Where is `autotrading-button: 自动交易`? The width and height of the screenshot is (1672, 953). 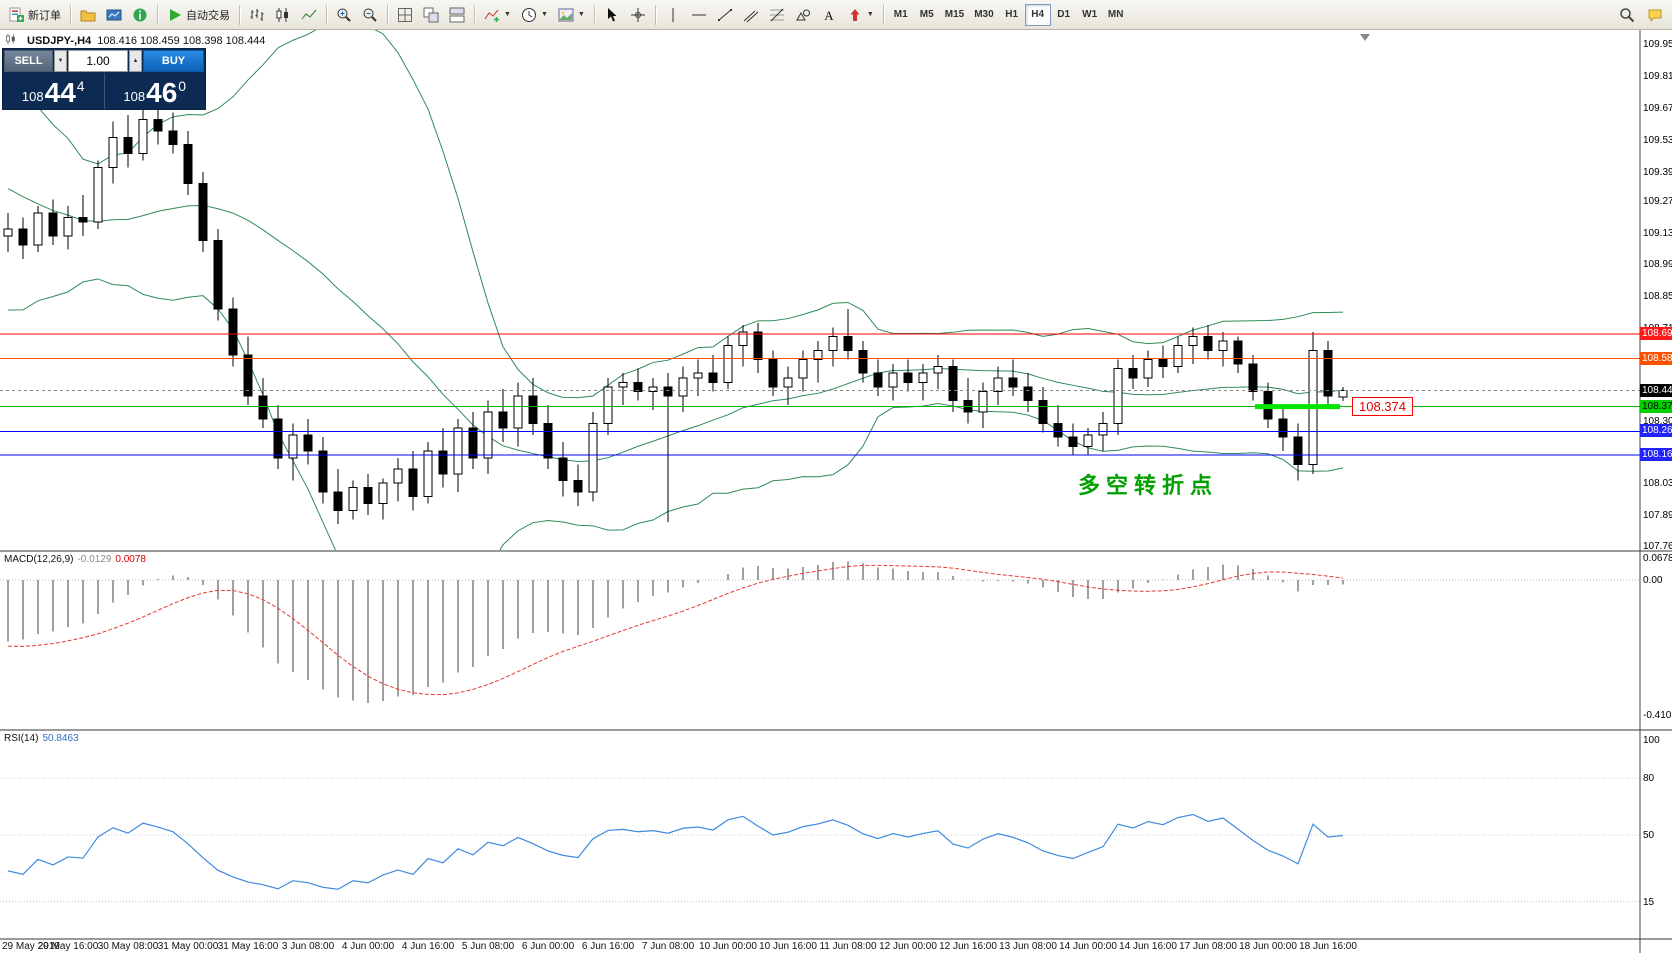 autotrading-button: 自动交易 is located at coordinates (198, 15).